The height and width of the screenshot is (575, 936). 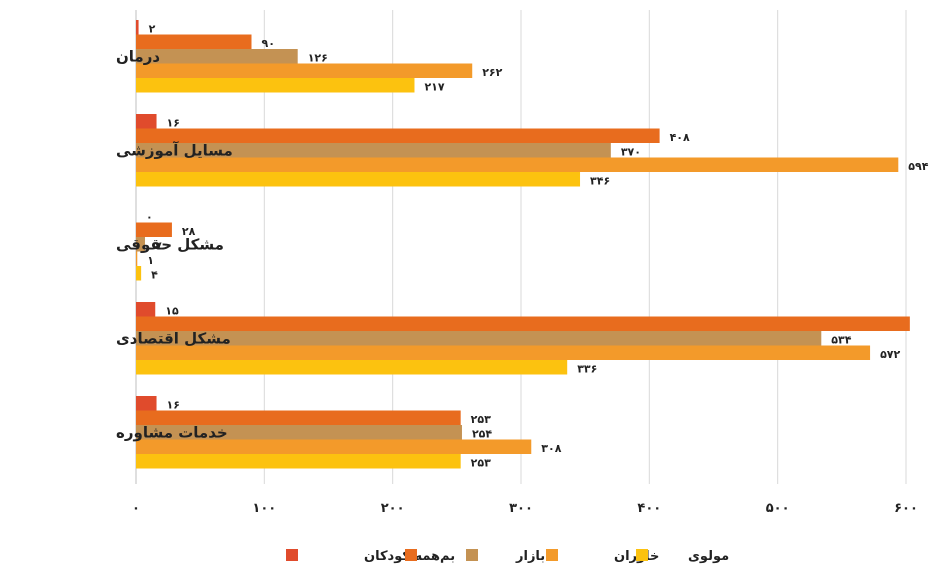 What do you see at coordinates (402, 556) in the screenshot?
I see `legend-label: همه کودکان` at bounding box center [402, 556].